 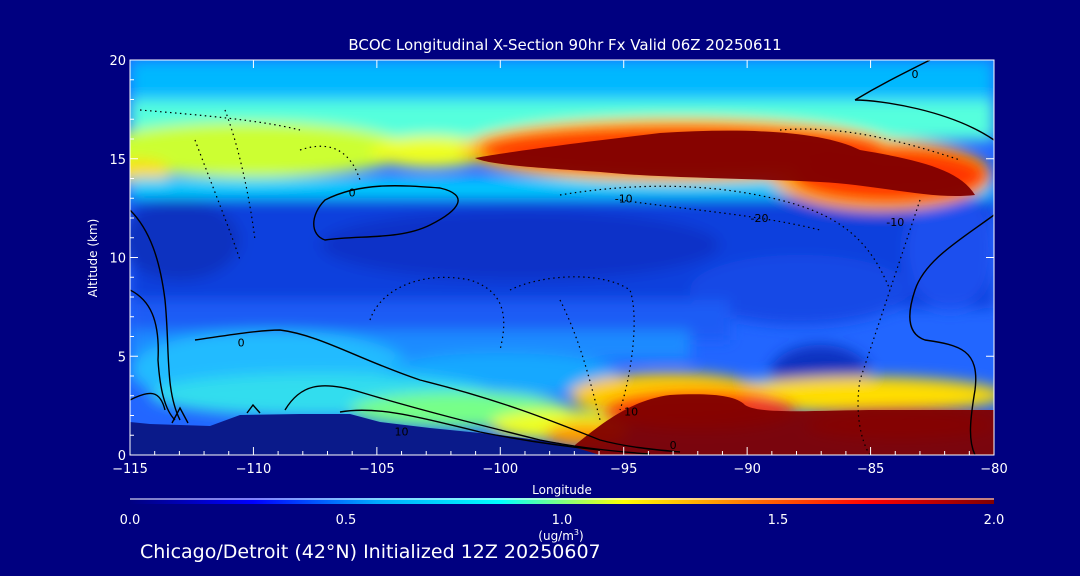 What do you see at coordinates (994, 520) in the screenshot?
I see `colorbar-tick-label: 2.0` at bounding box center [994, 520].